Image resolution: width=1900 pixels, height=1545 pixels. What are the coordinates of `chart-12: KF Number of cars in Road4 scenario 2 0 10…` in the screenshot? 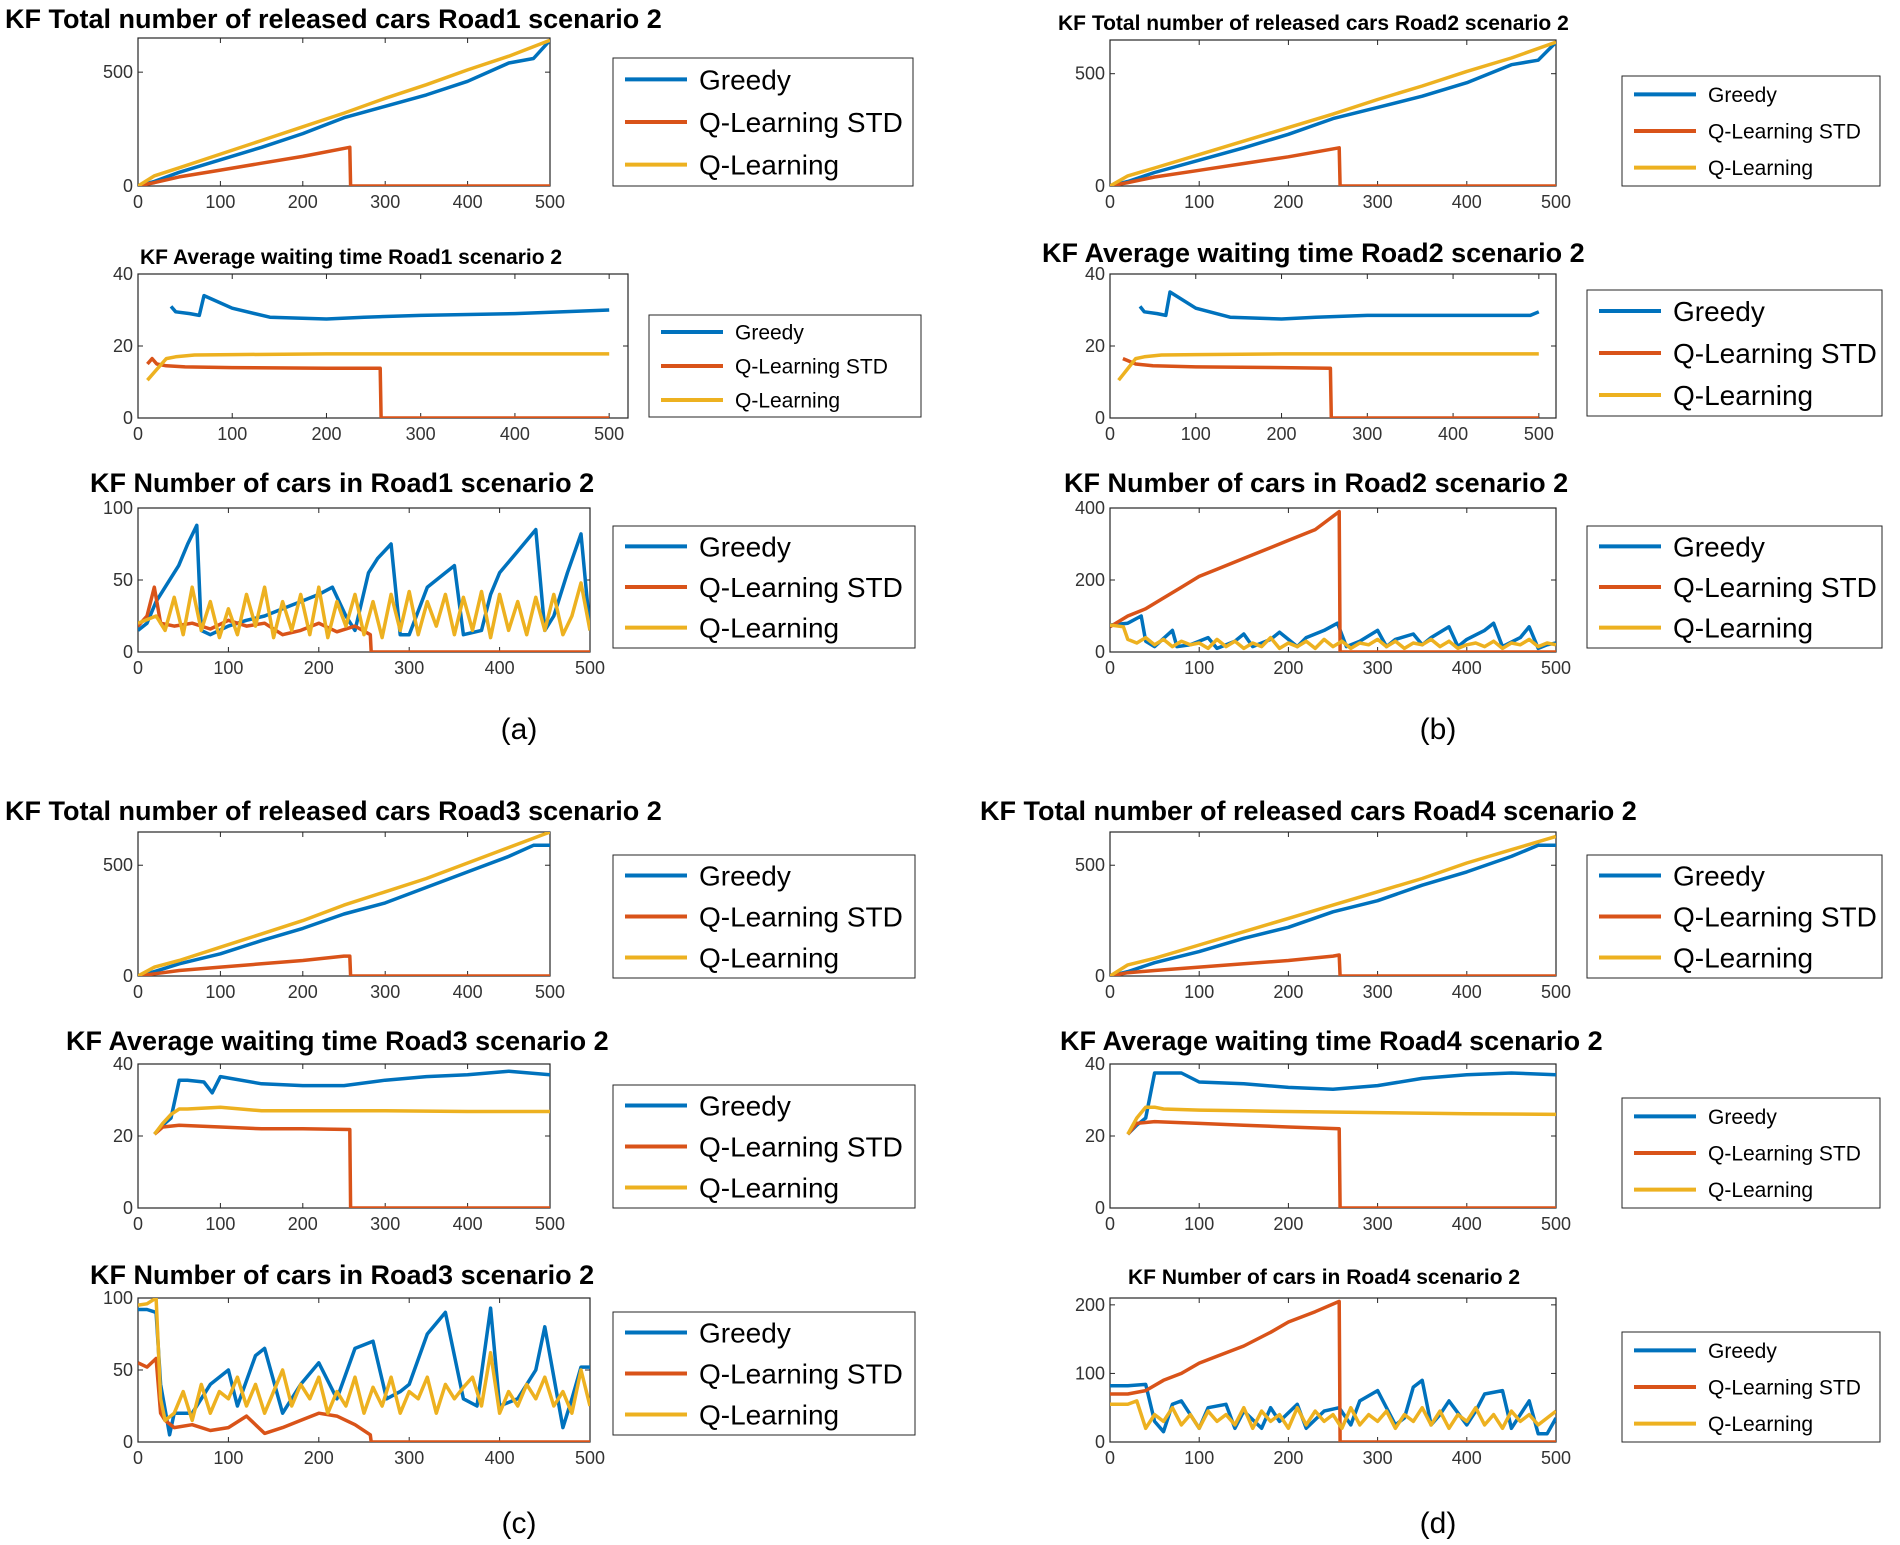 It's located at (1478, 1367).